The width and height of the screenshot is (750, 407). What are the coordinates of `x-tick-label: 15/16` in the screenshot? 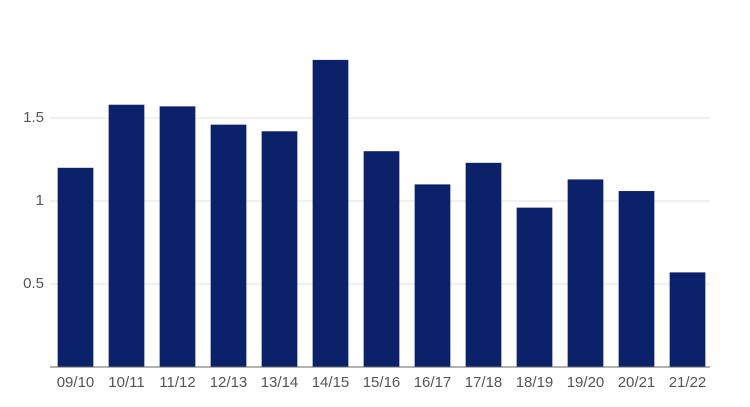 It's located at (382, 382).